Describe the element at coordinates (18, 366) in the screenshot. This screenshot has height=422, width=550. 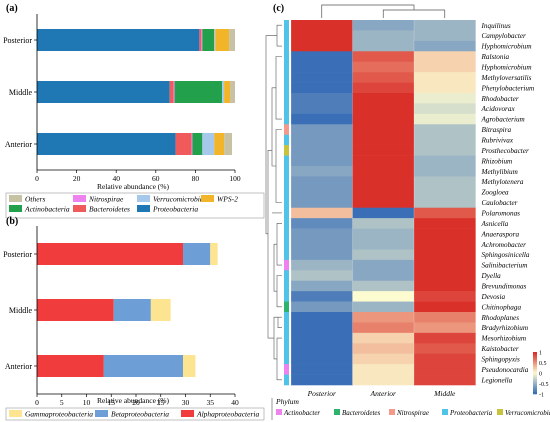
I see `y-tick-label: Anterior` at that location.